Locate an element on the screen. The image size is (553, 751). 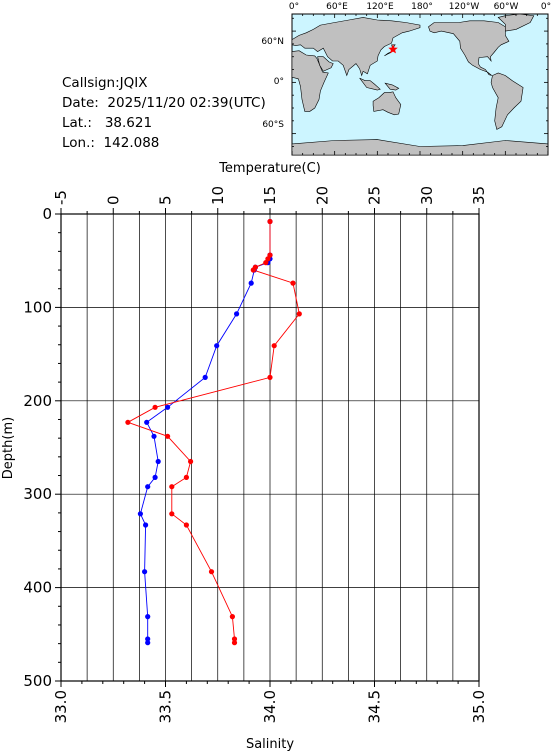
station-marker is located at coordinates (393, 49).